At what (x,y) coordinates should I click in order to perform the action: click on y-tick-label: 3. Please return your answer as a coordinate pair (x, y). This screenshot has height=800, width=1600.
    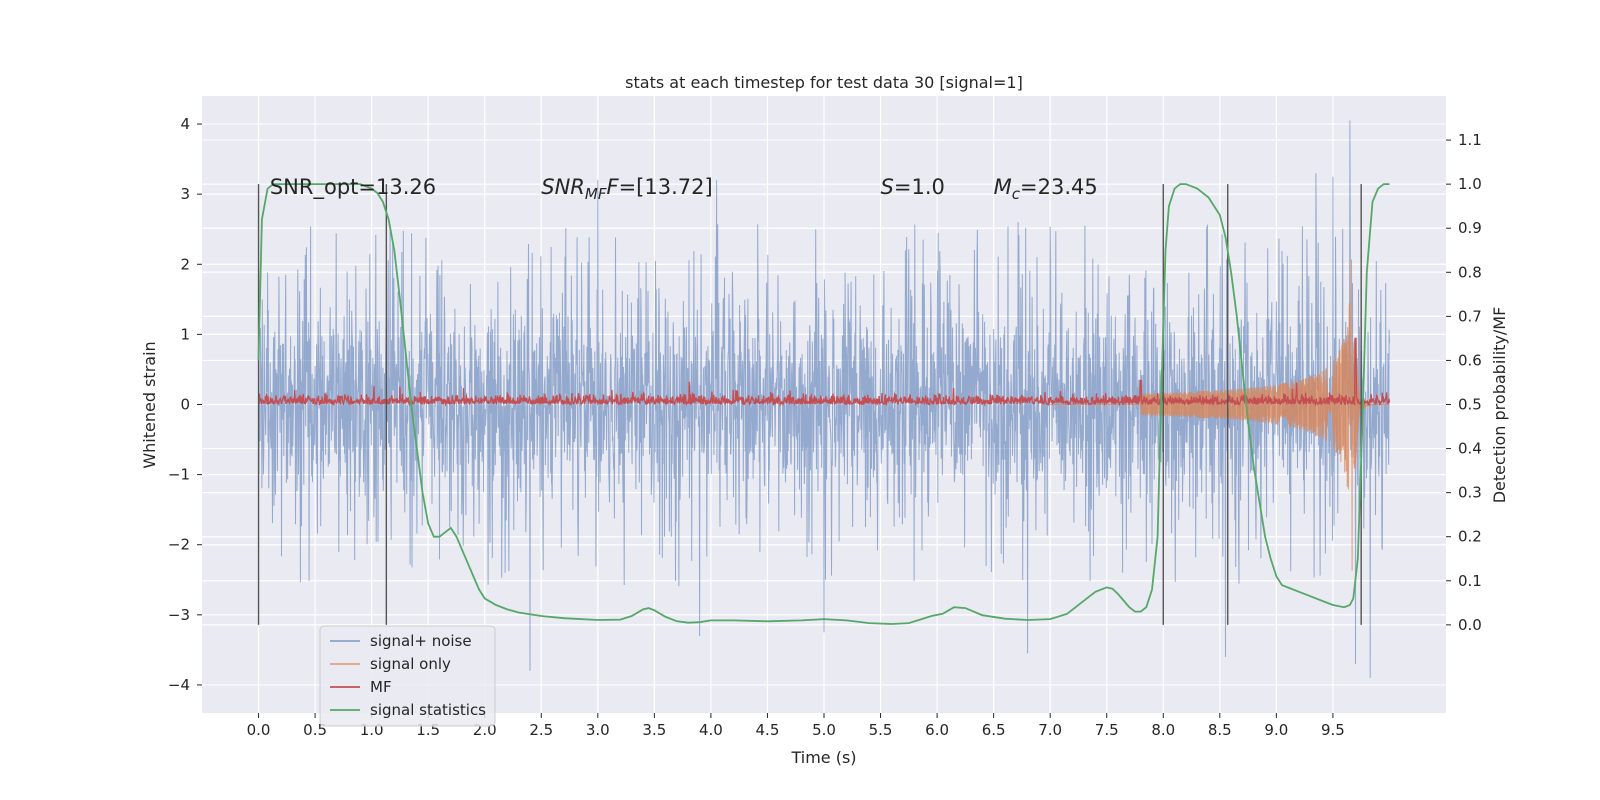
    Looking at the image, I should click on (185, 194).